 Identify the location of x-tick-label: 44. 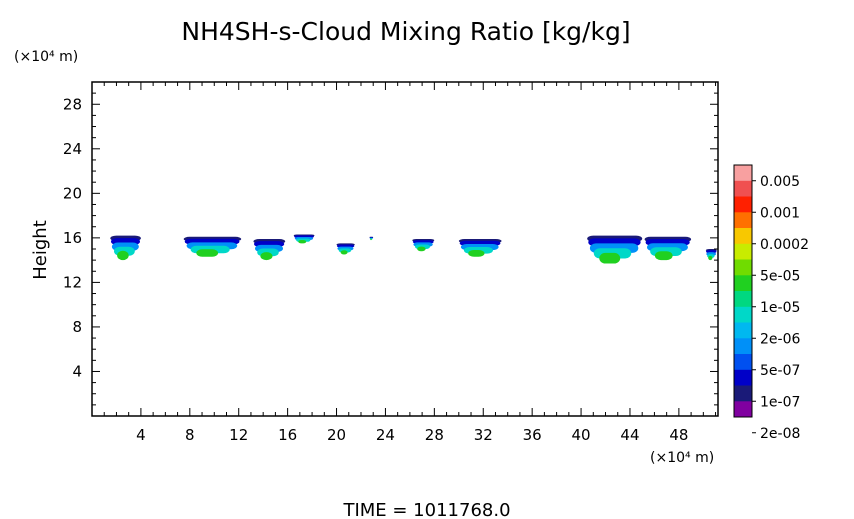
(629, 435).